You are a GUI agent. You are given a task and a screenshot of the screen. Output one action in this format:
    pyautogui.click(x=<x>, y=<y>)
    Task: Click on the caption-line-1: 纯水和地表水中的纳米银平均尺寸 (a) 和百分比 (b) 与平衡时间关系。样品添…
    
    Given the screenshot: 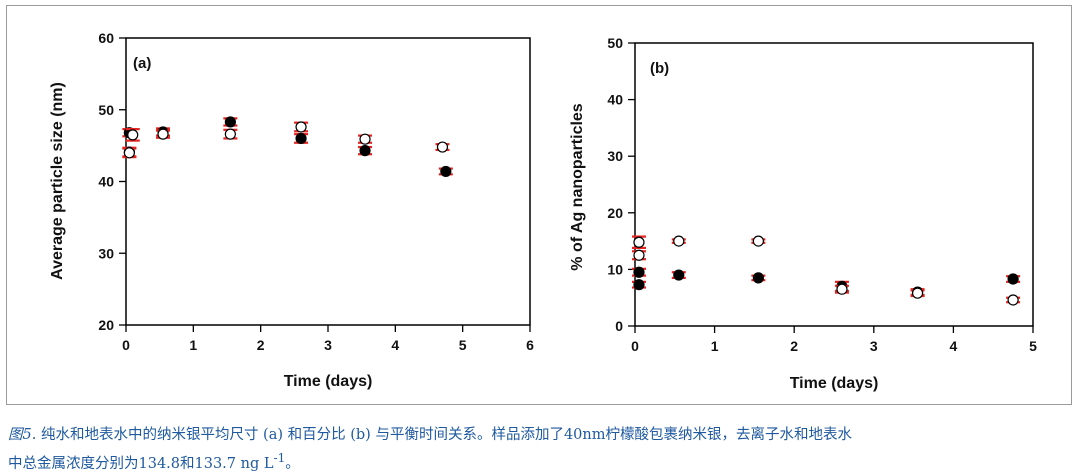 What is the action you would take?
    pyautogui.click(x=444, y=435)
    